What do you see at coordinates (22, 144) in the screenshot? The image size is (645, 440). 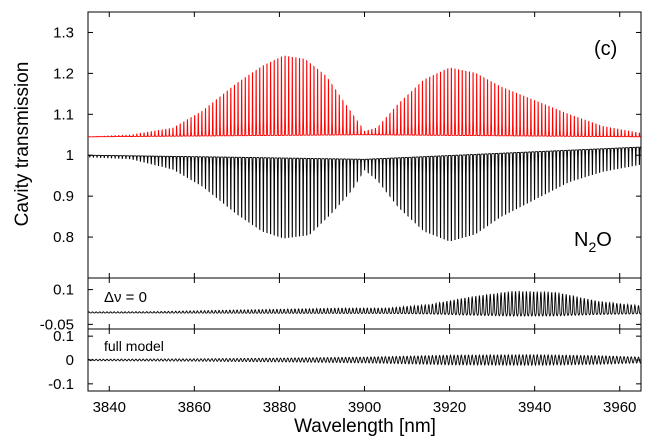 I see `y-axis-title: Cavity transmission` at bounding box center [22, 144].